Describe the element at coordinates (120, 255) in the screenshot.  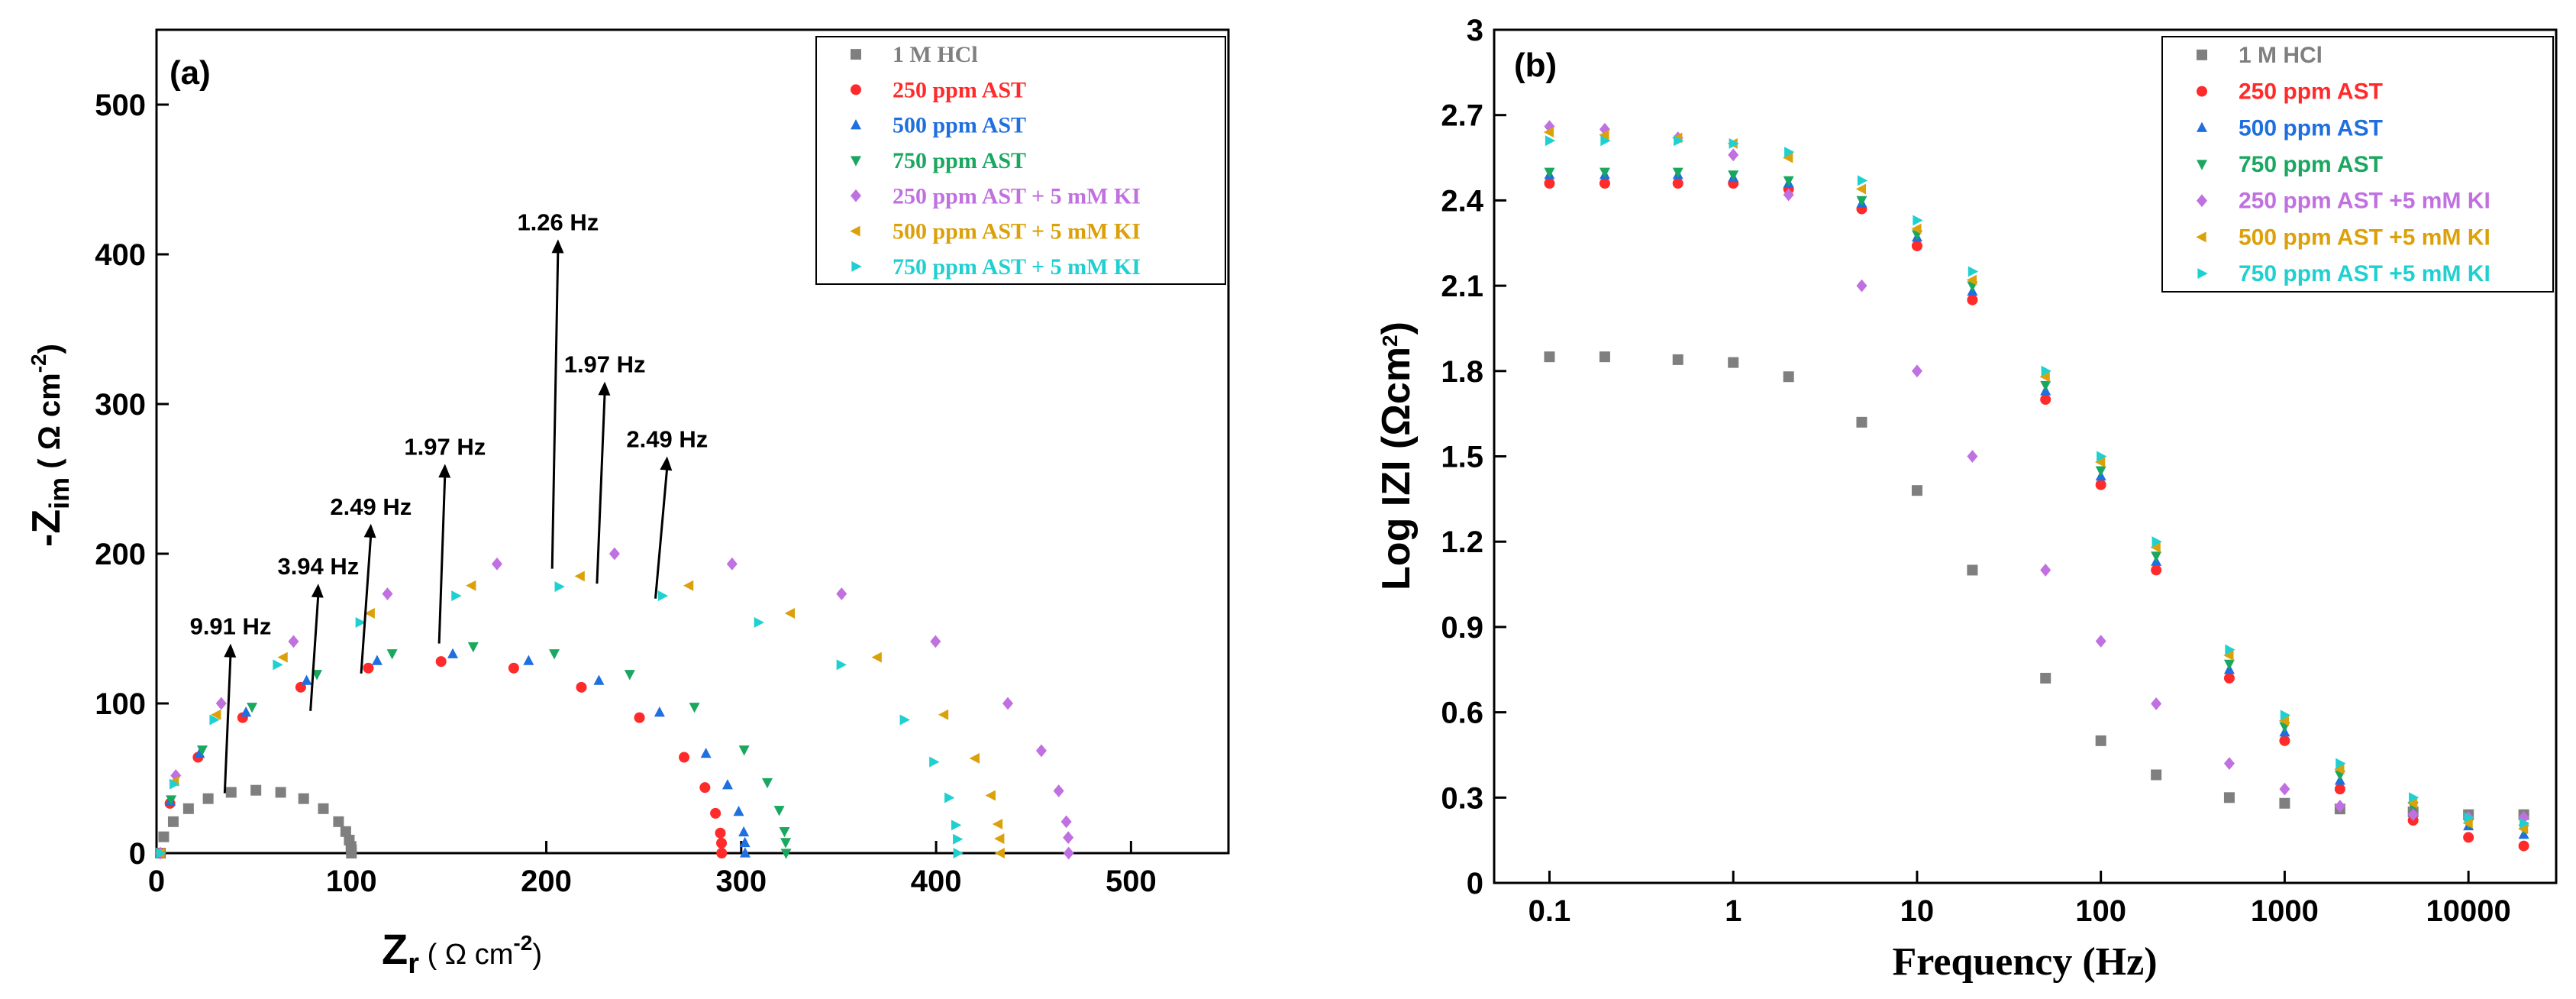
I see `y-tick-label: 400` at that location.